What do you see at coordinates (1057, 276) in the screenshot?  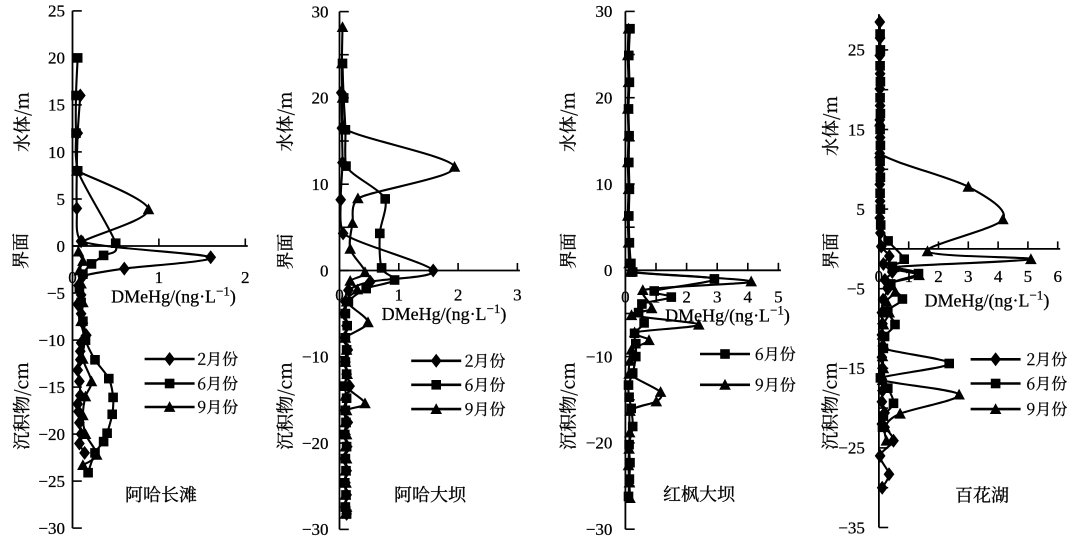 I see `svg-text: 6` at bounding box center [1057, 276].